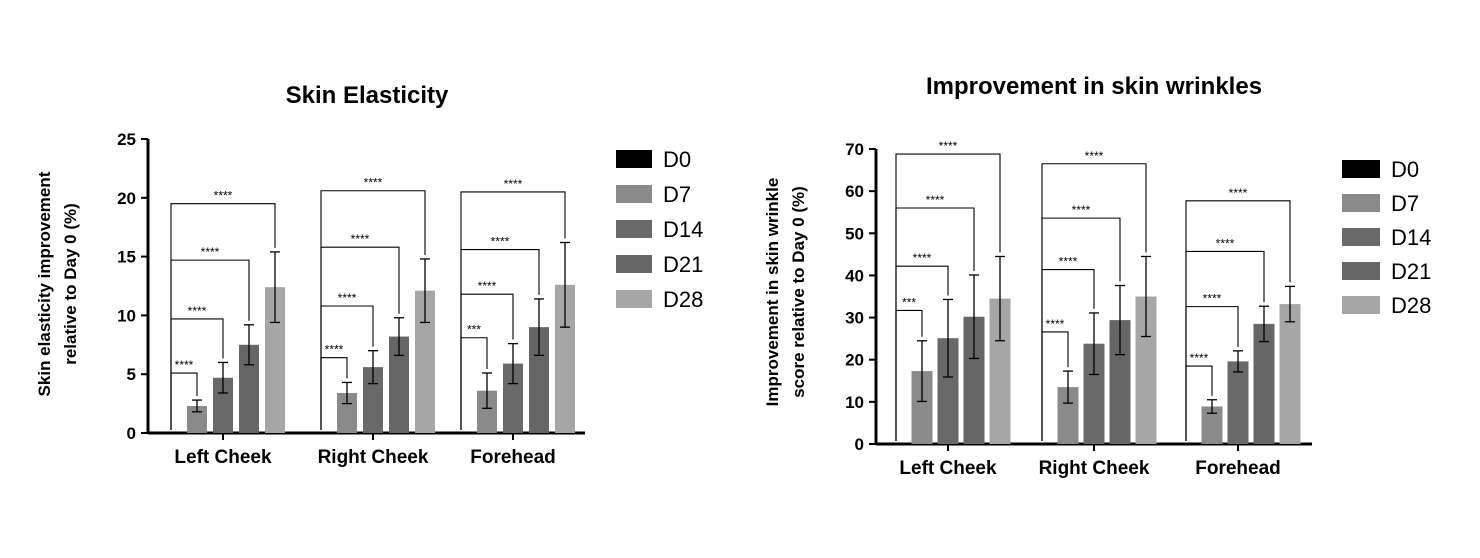  I want to click on y-tick-label: 5, so click(131, 374).